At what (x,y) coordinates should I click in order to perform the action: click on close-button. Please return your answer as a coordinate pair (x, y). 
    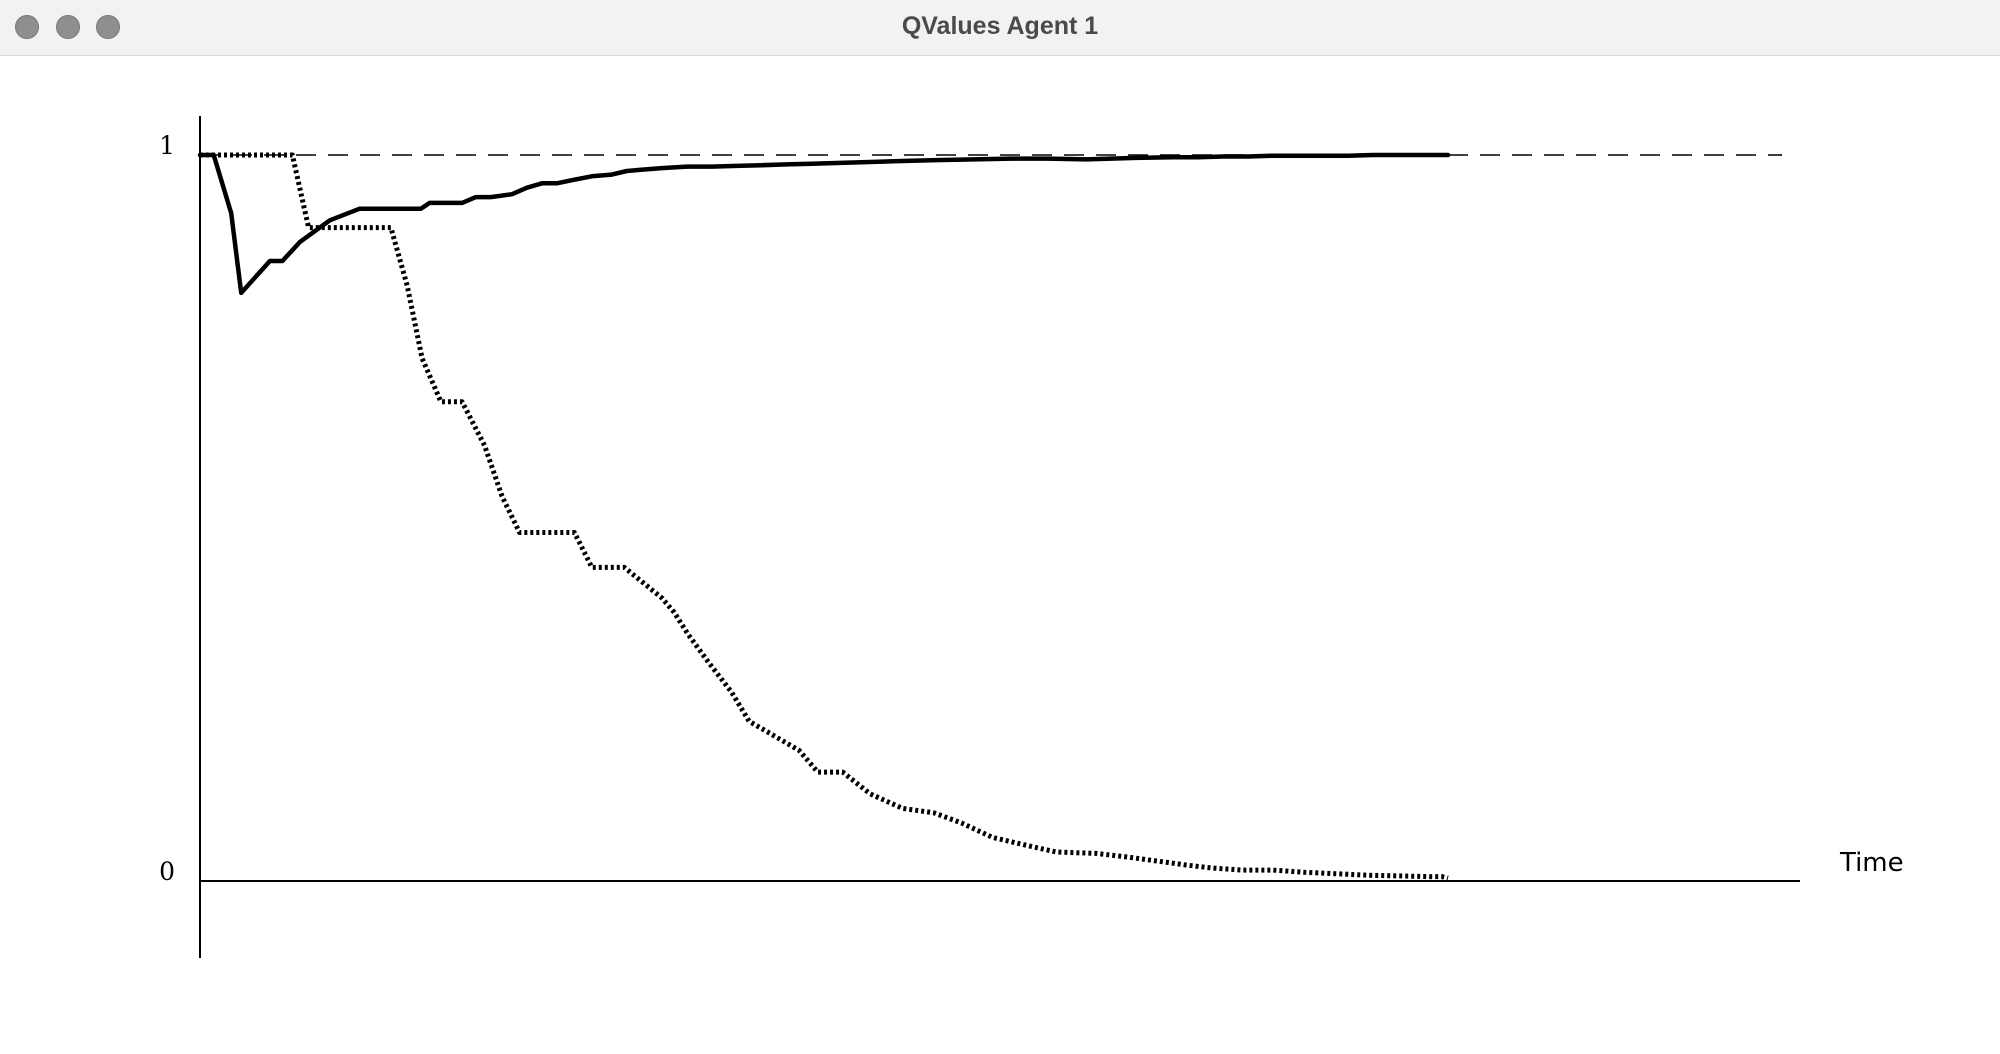
    Looking at the image, I should click on (27, 27).